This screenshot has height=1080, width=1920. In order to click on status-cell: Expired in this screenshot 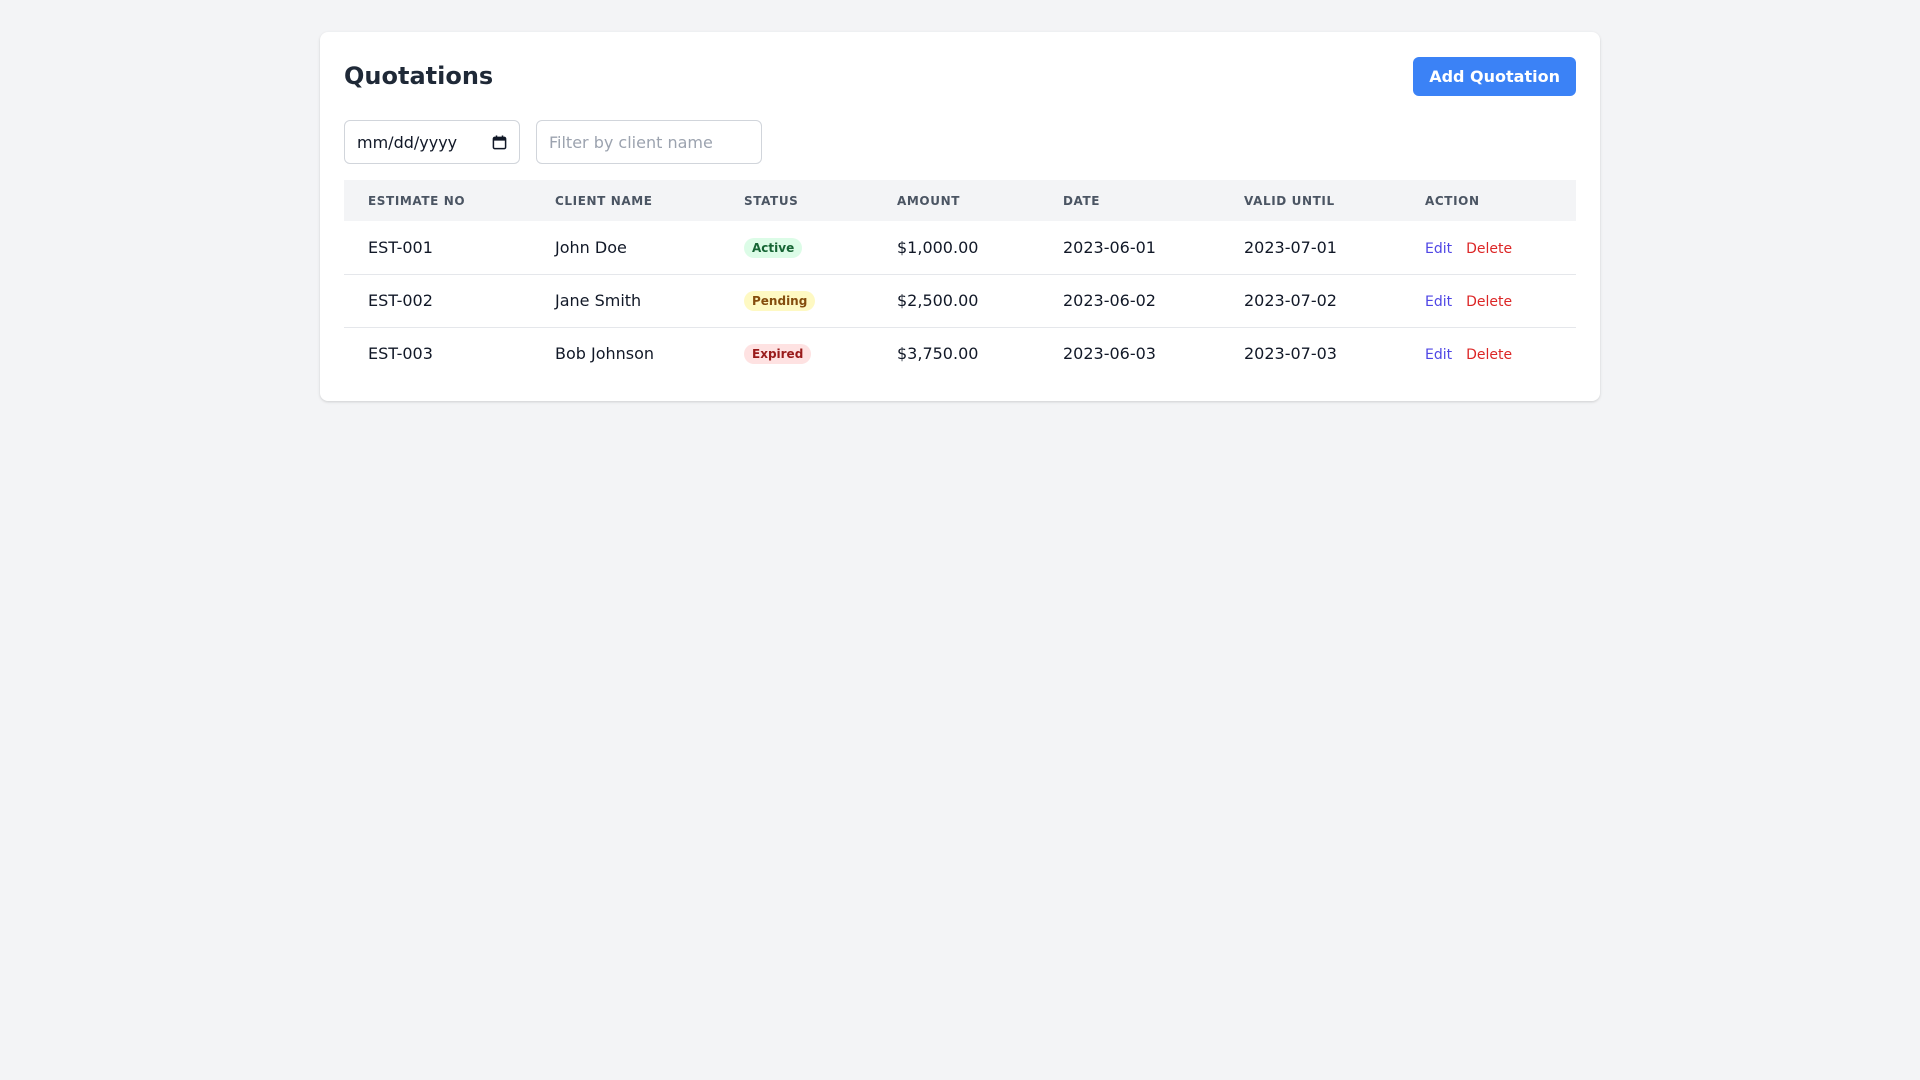, I will do `click(796, 353)`.